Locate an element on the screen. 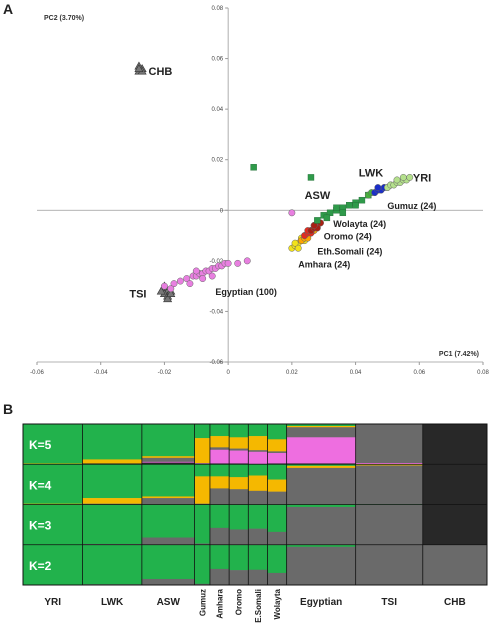 Image resolution: width=491 pixels, height=640 pixels. x-axis-label: PC1 (7.42%) is located at coordinates (459, 354).